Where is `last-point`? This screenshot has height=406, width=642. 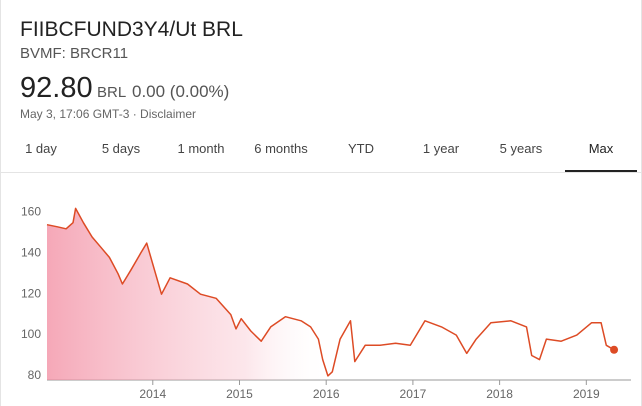 last-point is located at coordinates (614, 349).